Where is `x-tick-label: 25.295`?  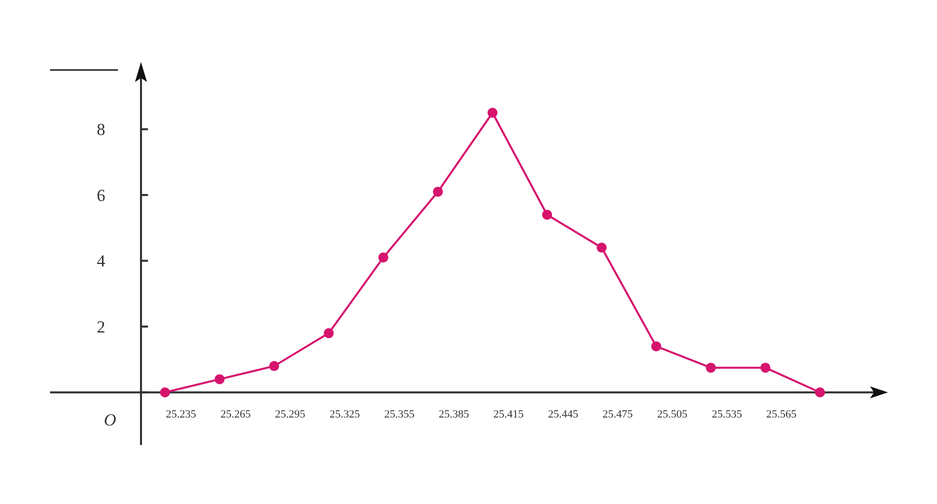
x-tick-label: 25.295 is located at coordinates (290, 414).